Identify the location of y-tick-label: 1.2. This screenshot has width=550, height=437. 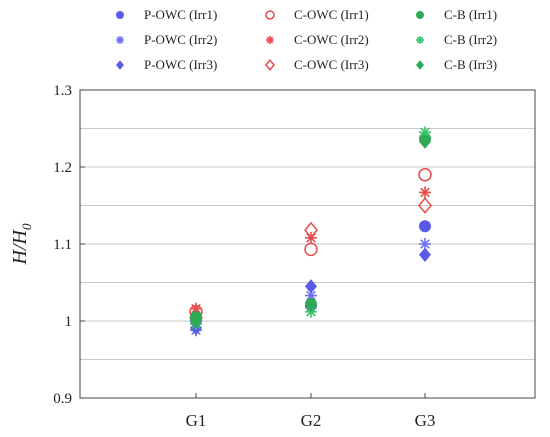
(62, 168).